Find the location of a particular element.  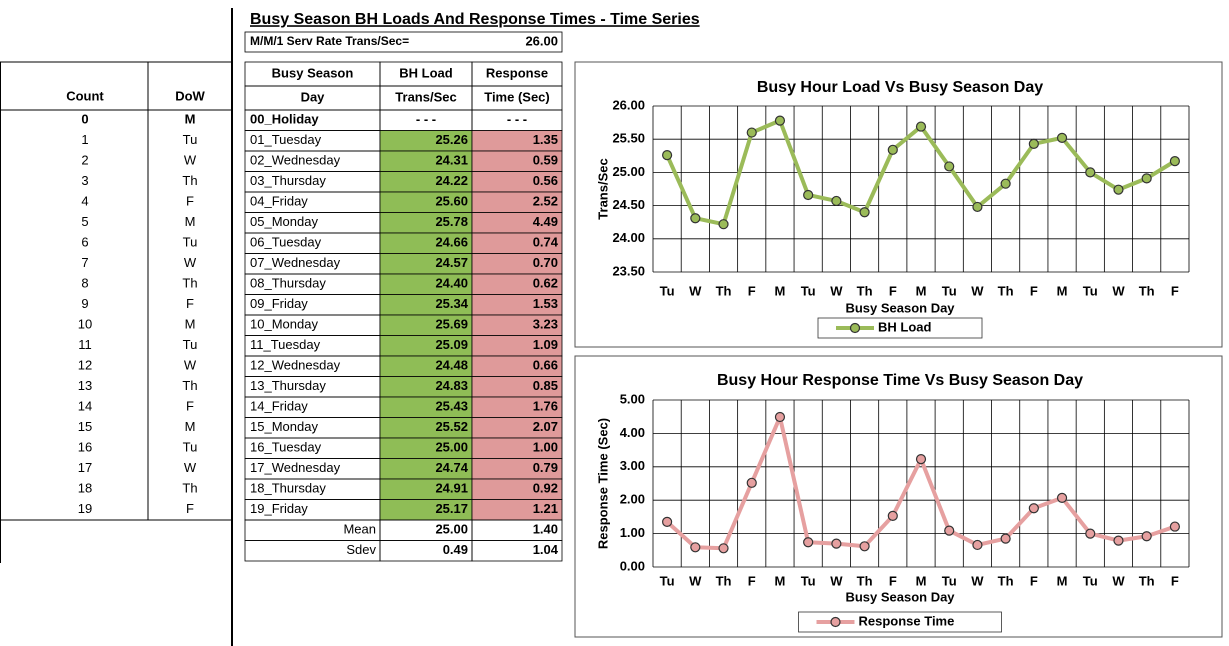

day-cell: 03_Thursday is located at coordinates (288, 180).